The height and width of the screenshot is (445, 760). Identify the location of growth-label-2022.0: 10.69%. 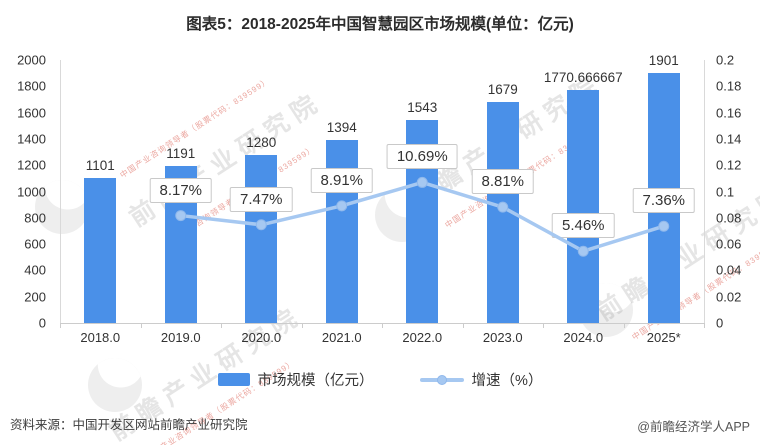
(422, 157).